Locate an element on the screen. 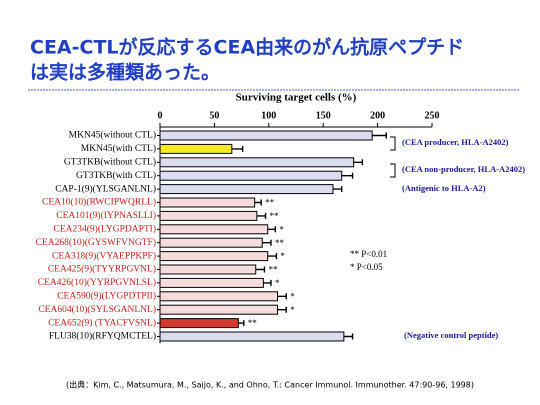  x-tick-label: 0 is located at coordinates (160, 115).